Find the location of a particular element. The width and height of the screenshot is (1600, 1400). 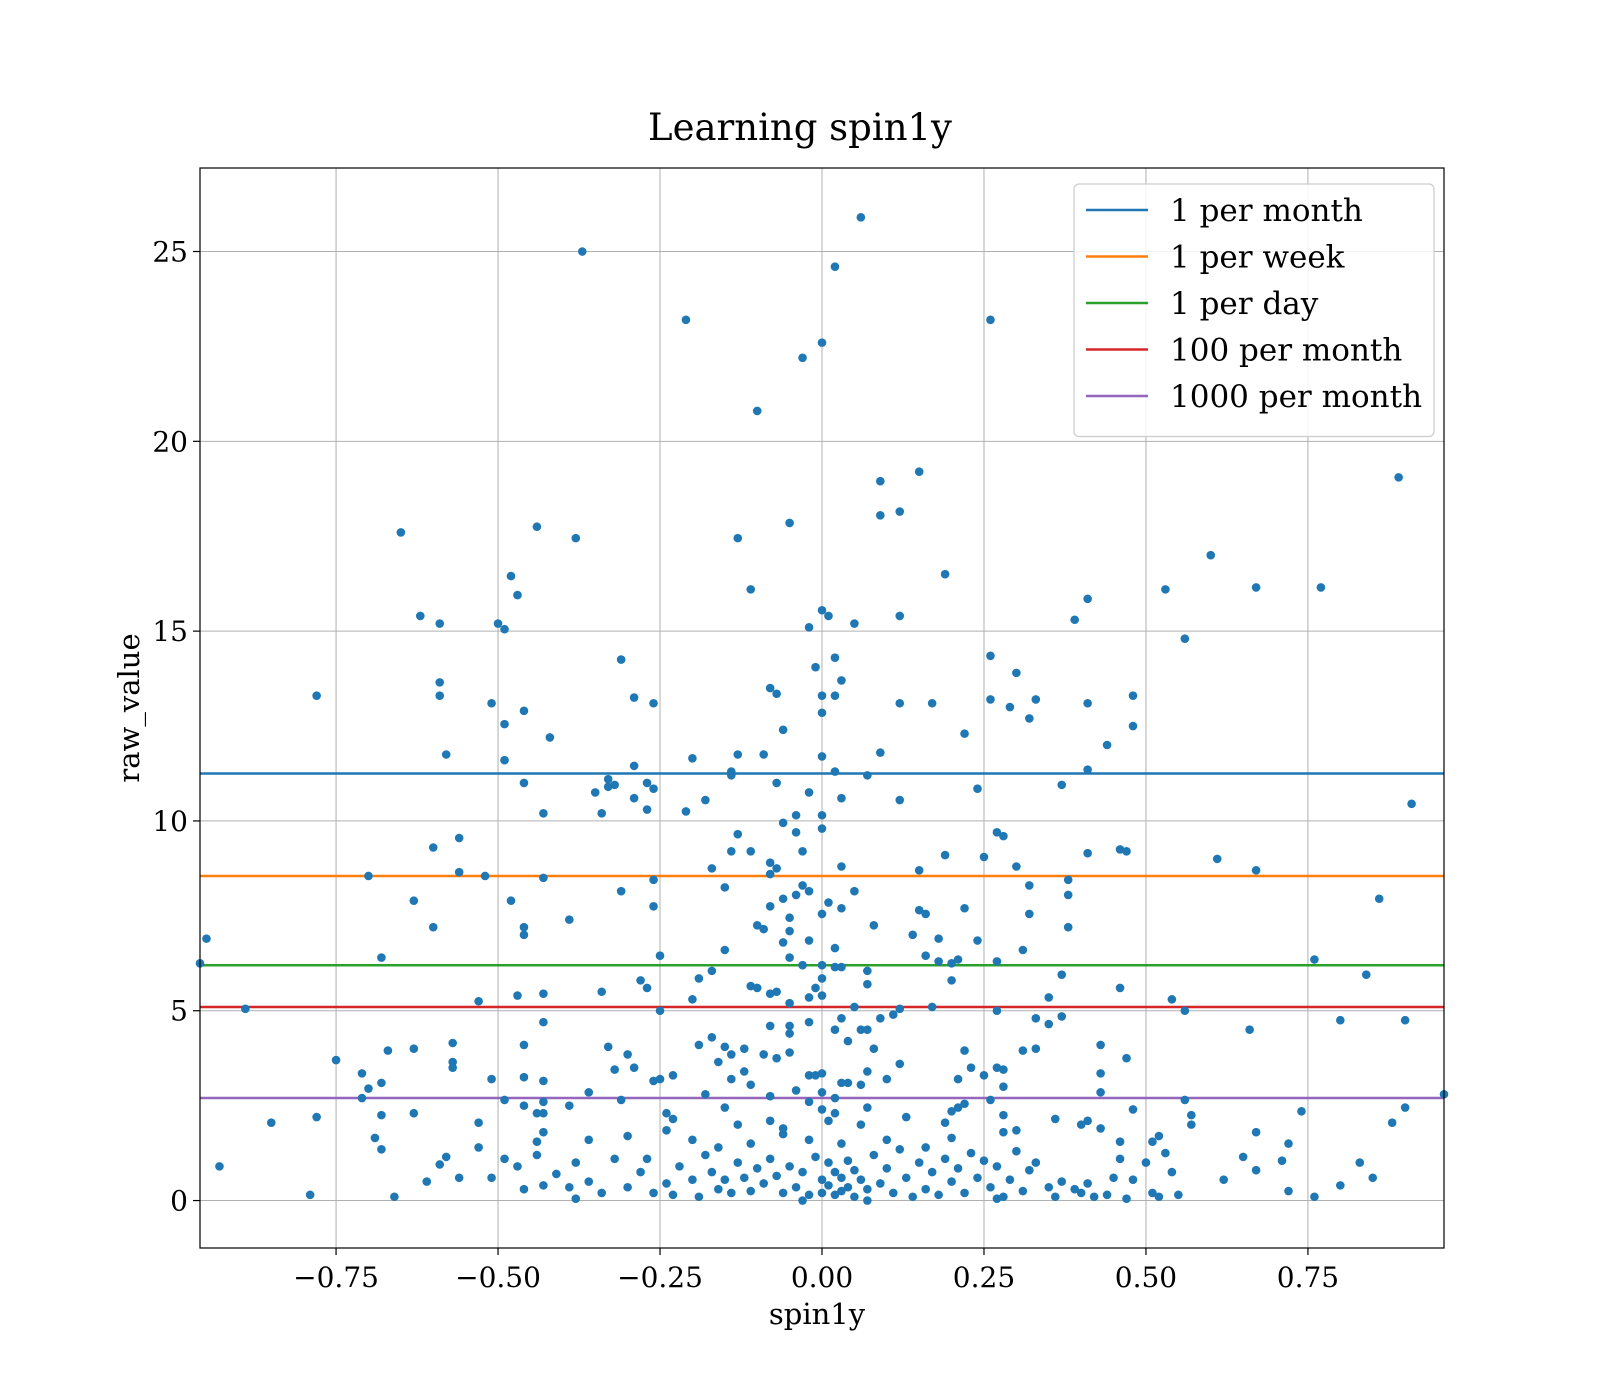

legend-box is located at coordinates (1254, 310).